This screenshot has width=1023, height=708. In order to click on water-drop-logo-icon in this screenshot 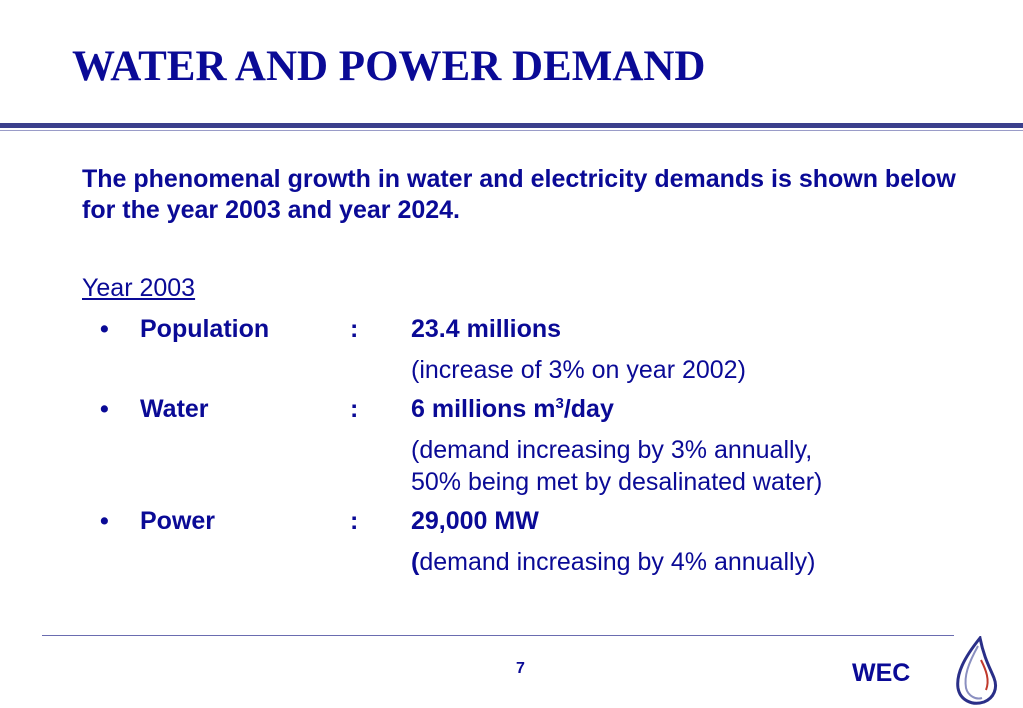, I will do `click(977, 670)`.